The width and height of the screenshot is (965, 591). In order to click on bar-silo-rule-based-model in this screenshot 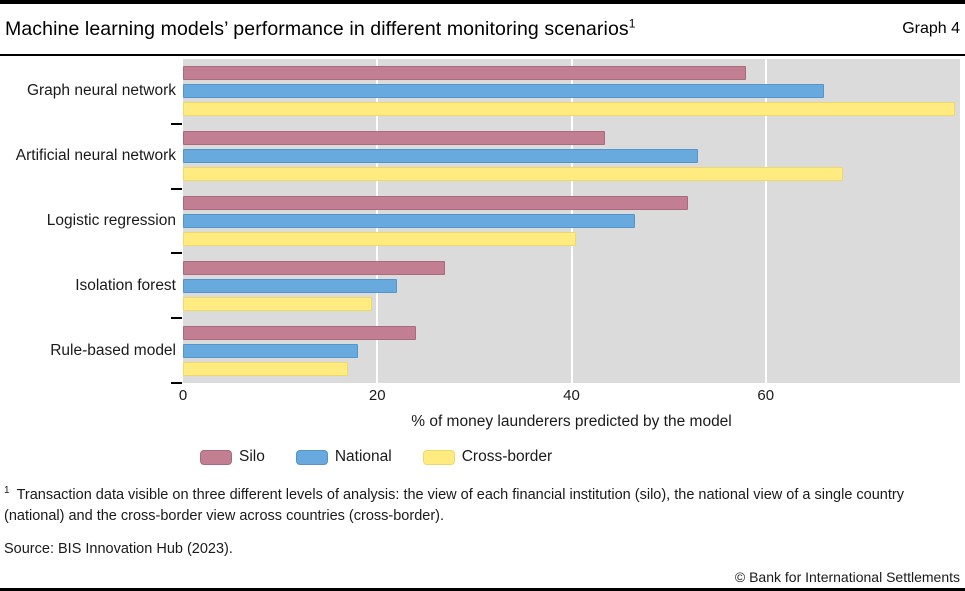, I will do `click(300, 332)`.